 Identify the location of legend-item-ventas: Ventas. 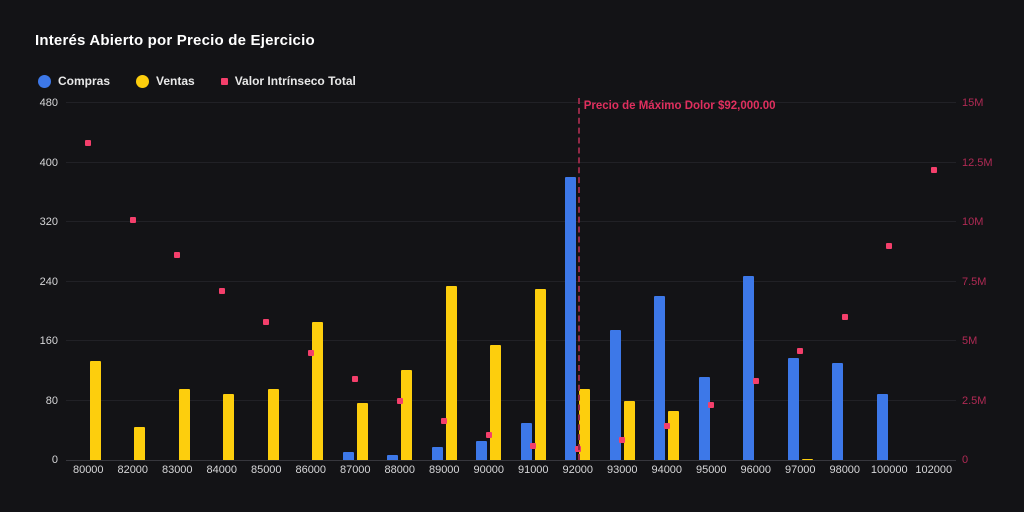
(165, 81).